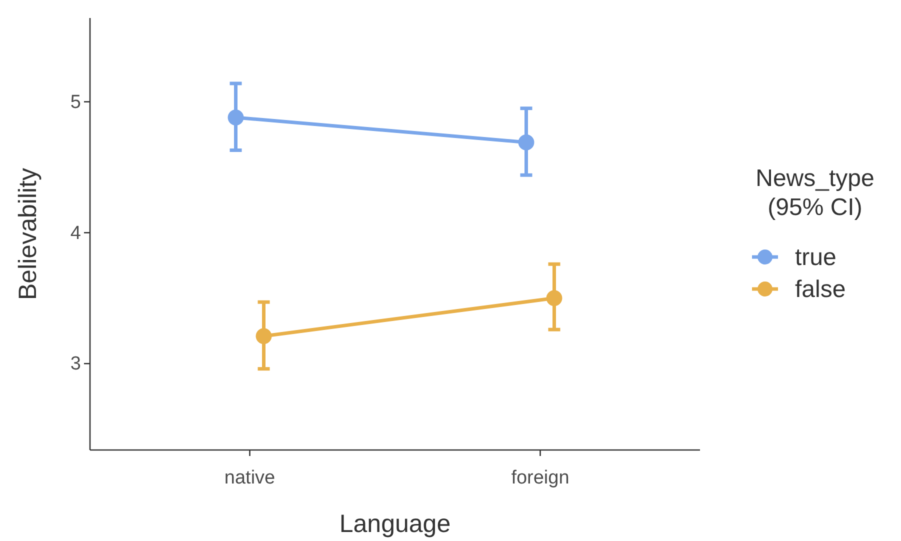 The width and height of the screenshot is (901, 541). Describe the element at coordinates (75, 102) in the screenshot. I see `y-tick-label: 5` at that location.